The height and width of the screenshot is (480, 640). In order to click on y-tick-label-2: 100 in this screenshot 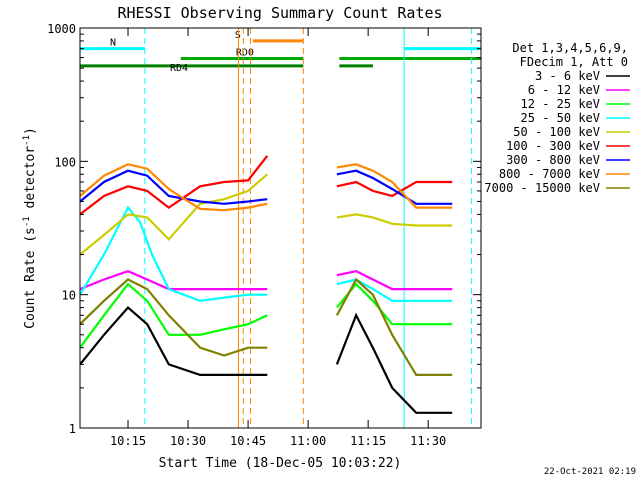, I will do `click(65, 162)`.